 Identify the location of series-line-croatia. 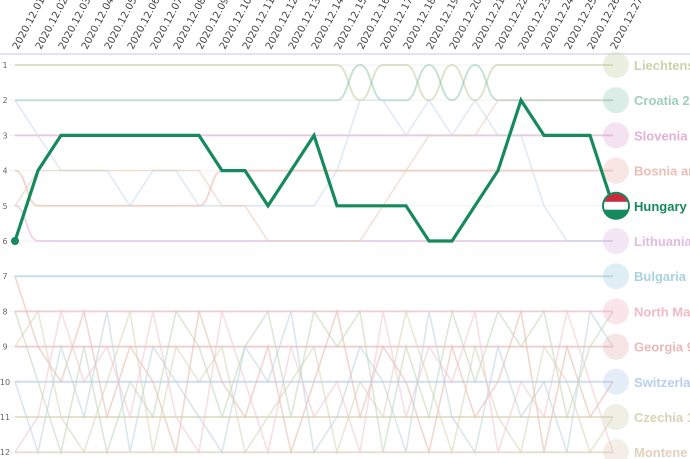
(314, 82).